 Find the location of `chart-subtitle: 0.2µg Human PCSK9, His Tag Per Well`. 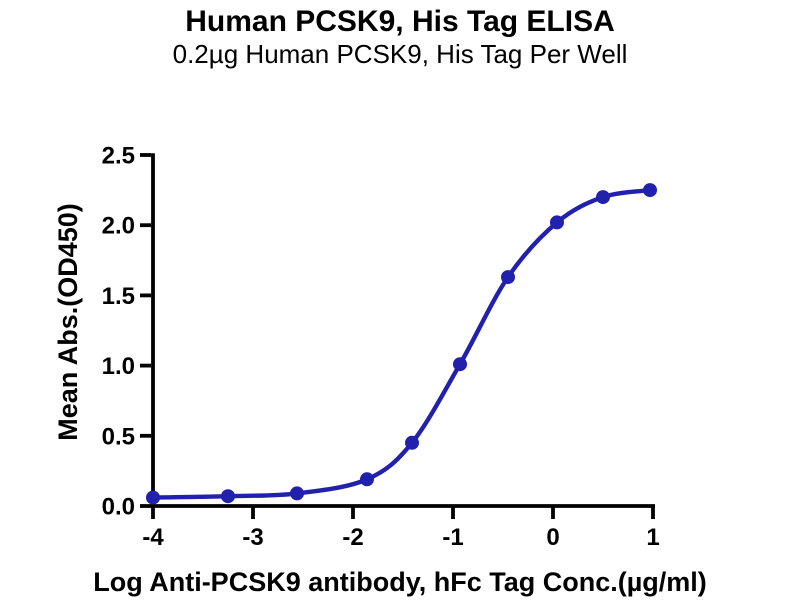

chart-subtitle: 0.2µg Human PCSK9, His Tag Per Well is located at coordinates (400, 54).